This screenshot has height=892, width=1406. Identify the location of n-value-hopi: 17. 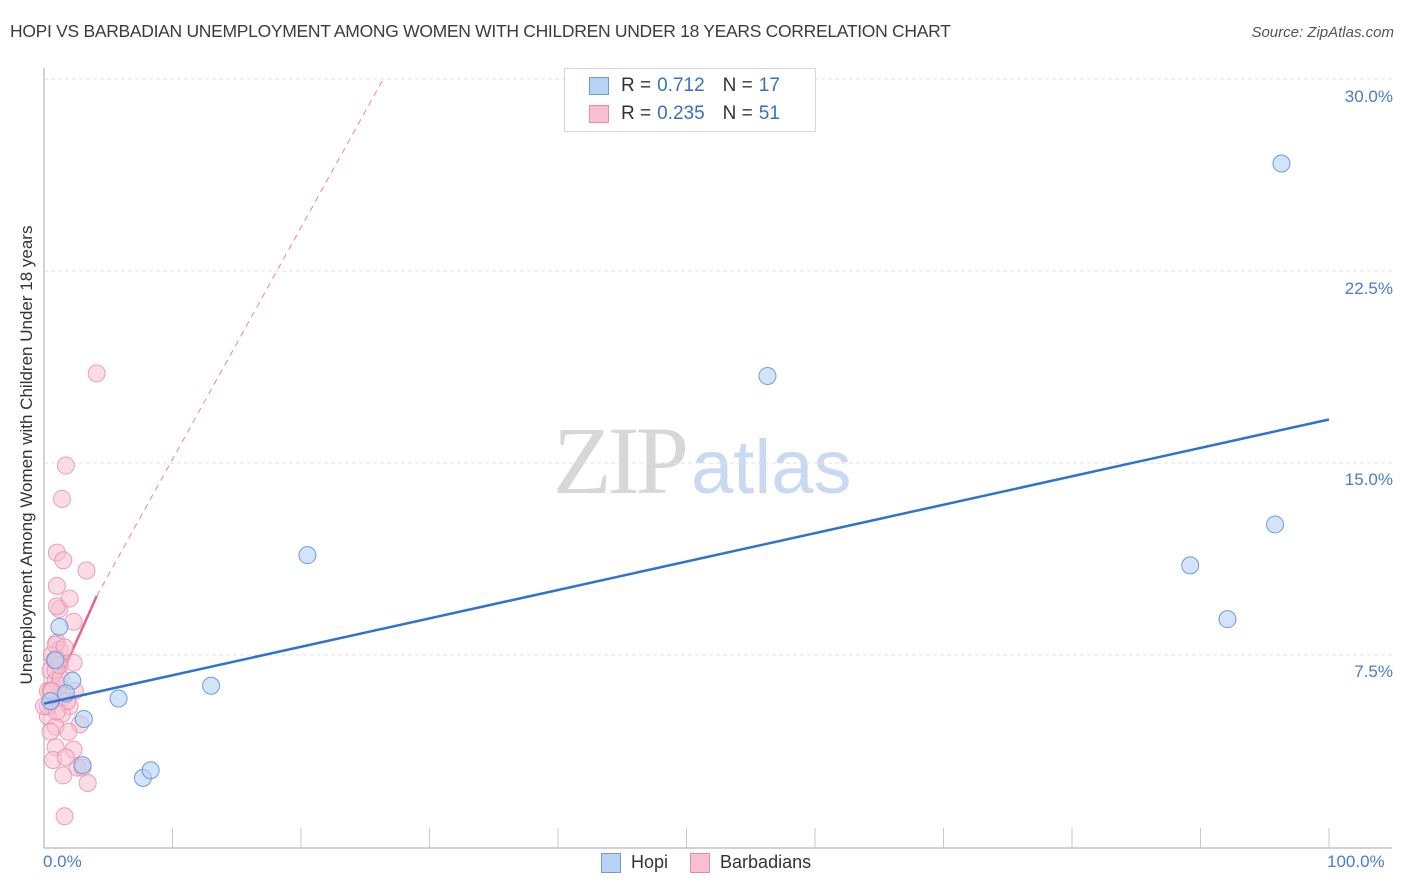
(769, 85).